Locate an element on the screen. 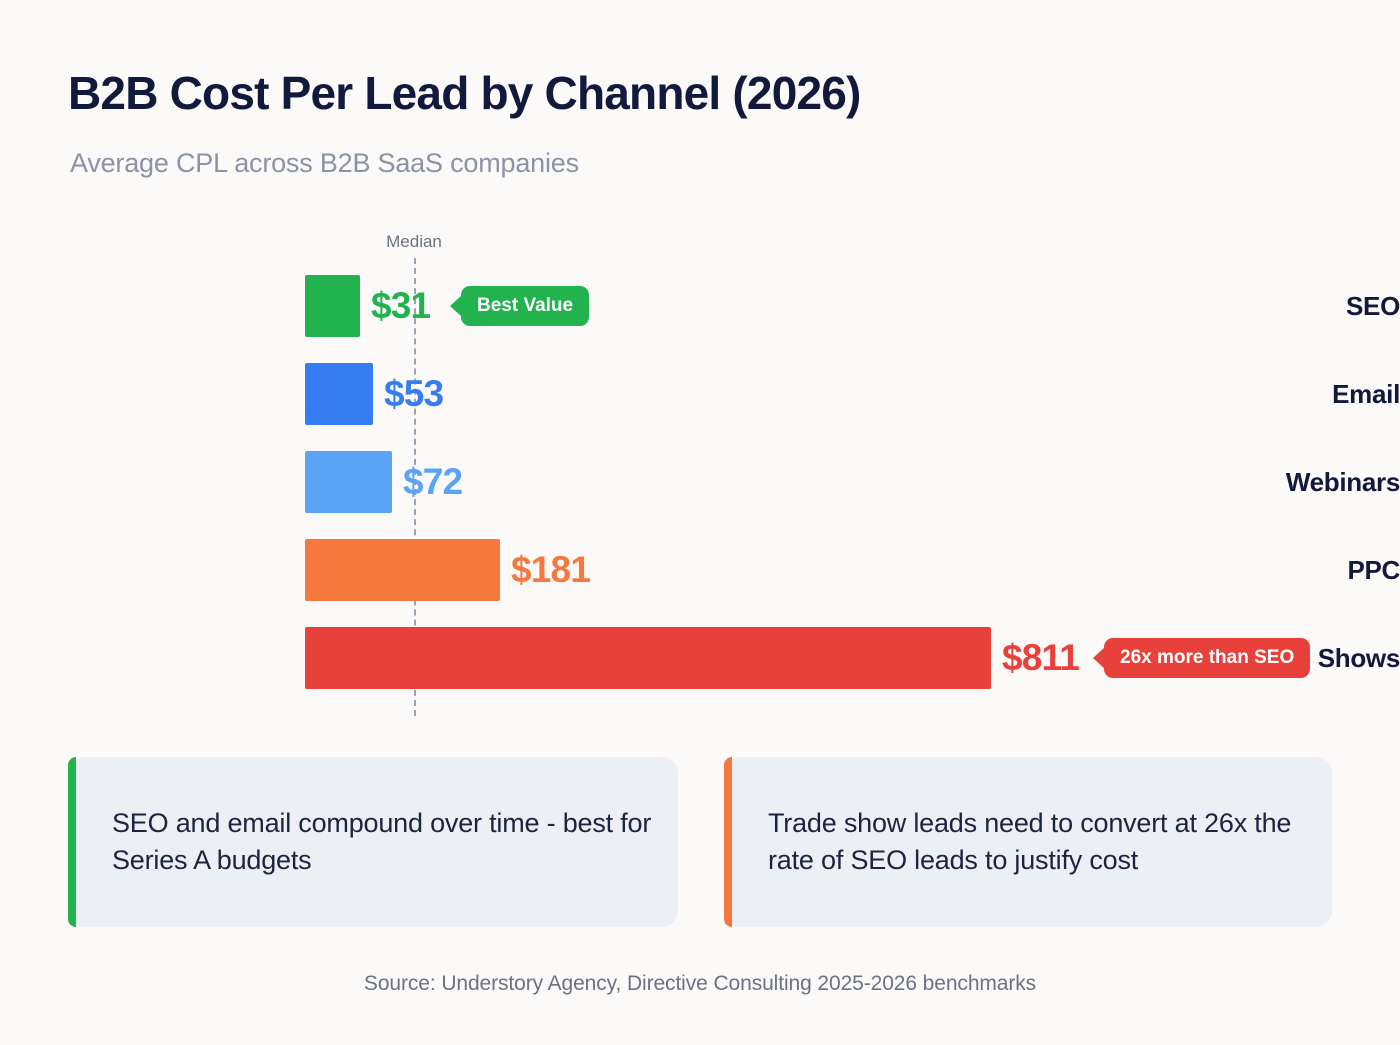 Image resolution: width=1400 pixels, height=1045 pixels. bar-row: PPC $181 is located at coordinates (700, 570).